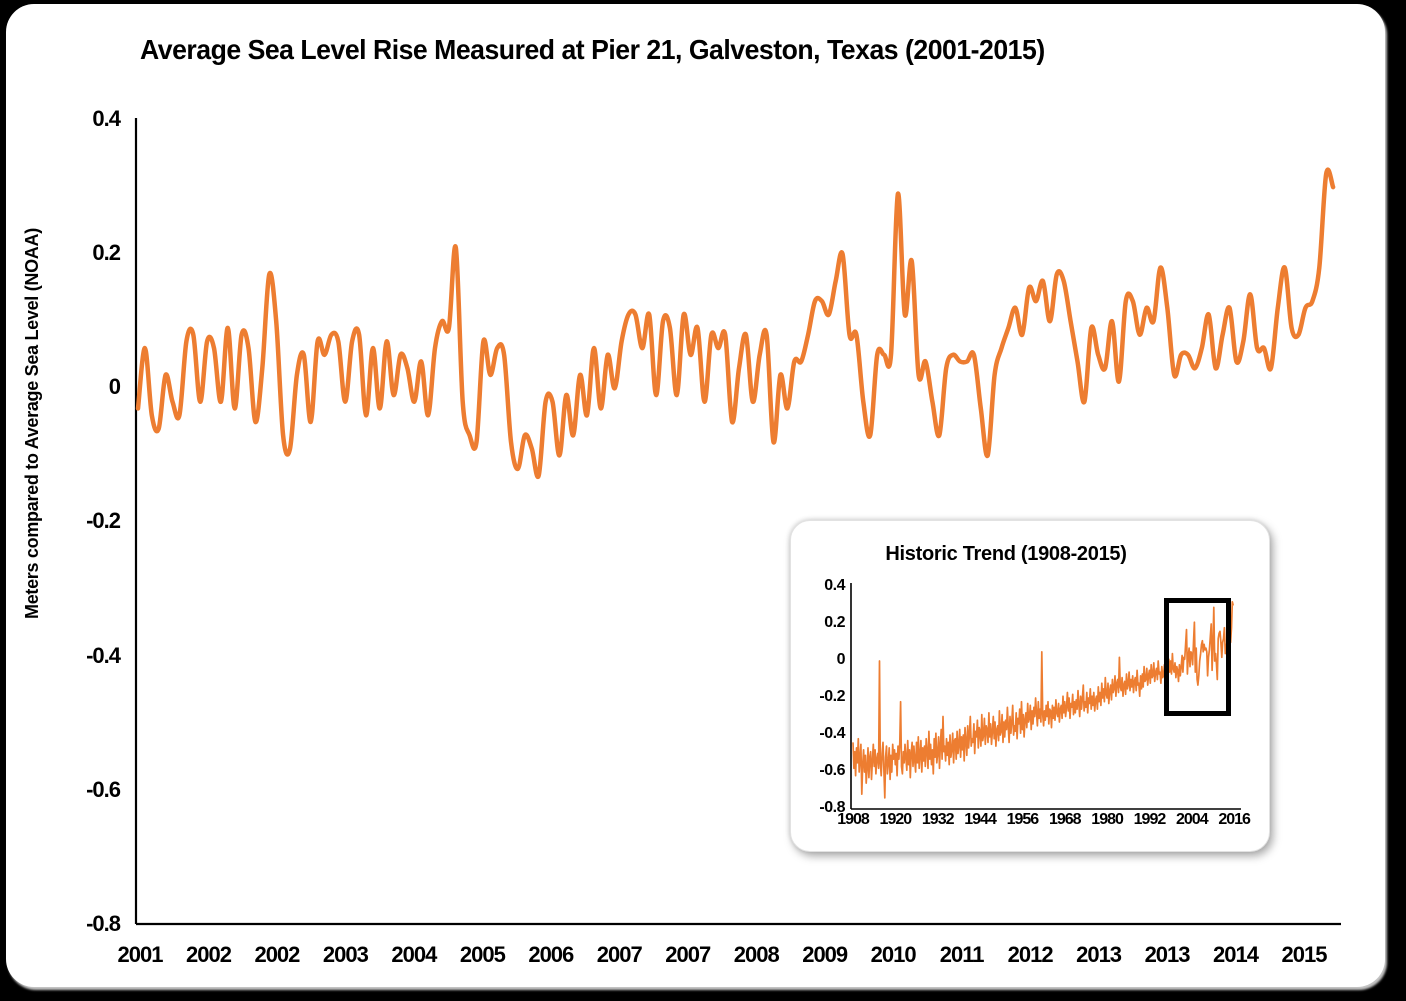  What do you see at coordinates (832, 770) in the screenshot?
I see `inset-y-tick-label: -0.6` at bounding box center [832, 770].